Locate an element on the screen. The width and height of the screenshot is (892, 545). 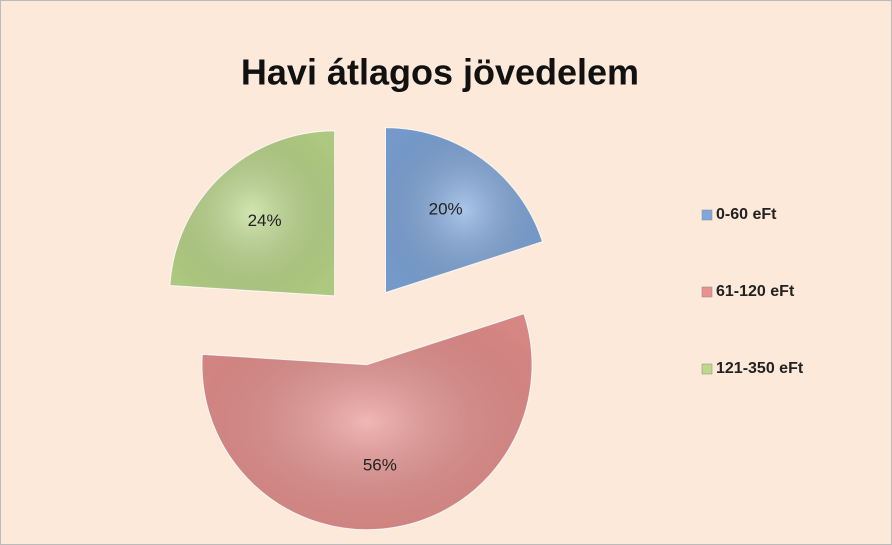
value-label: 24% is located at coordinates (265, 220).